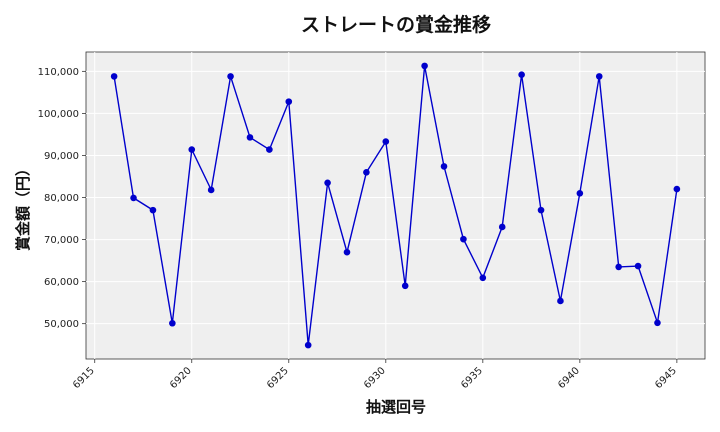  I want to click on y-tick-label: 100,000, so click(58, 114).